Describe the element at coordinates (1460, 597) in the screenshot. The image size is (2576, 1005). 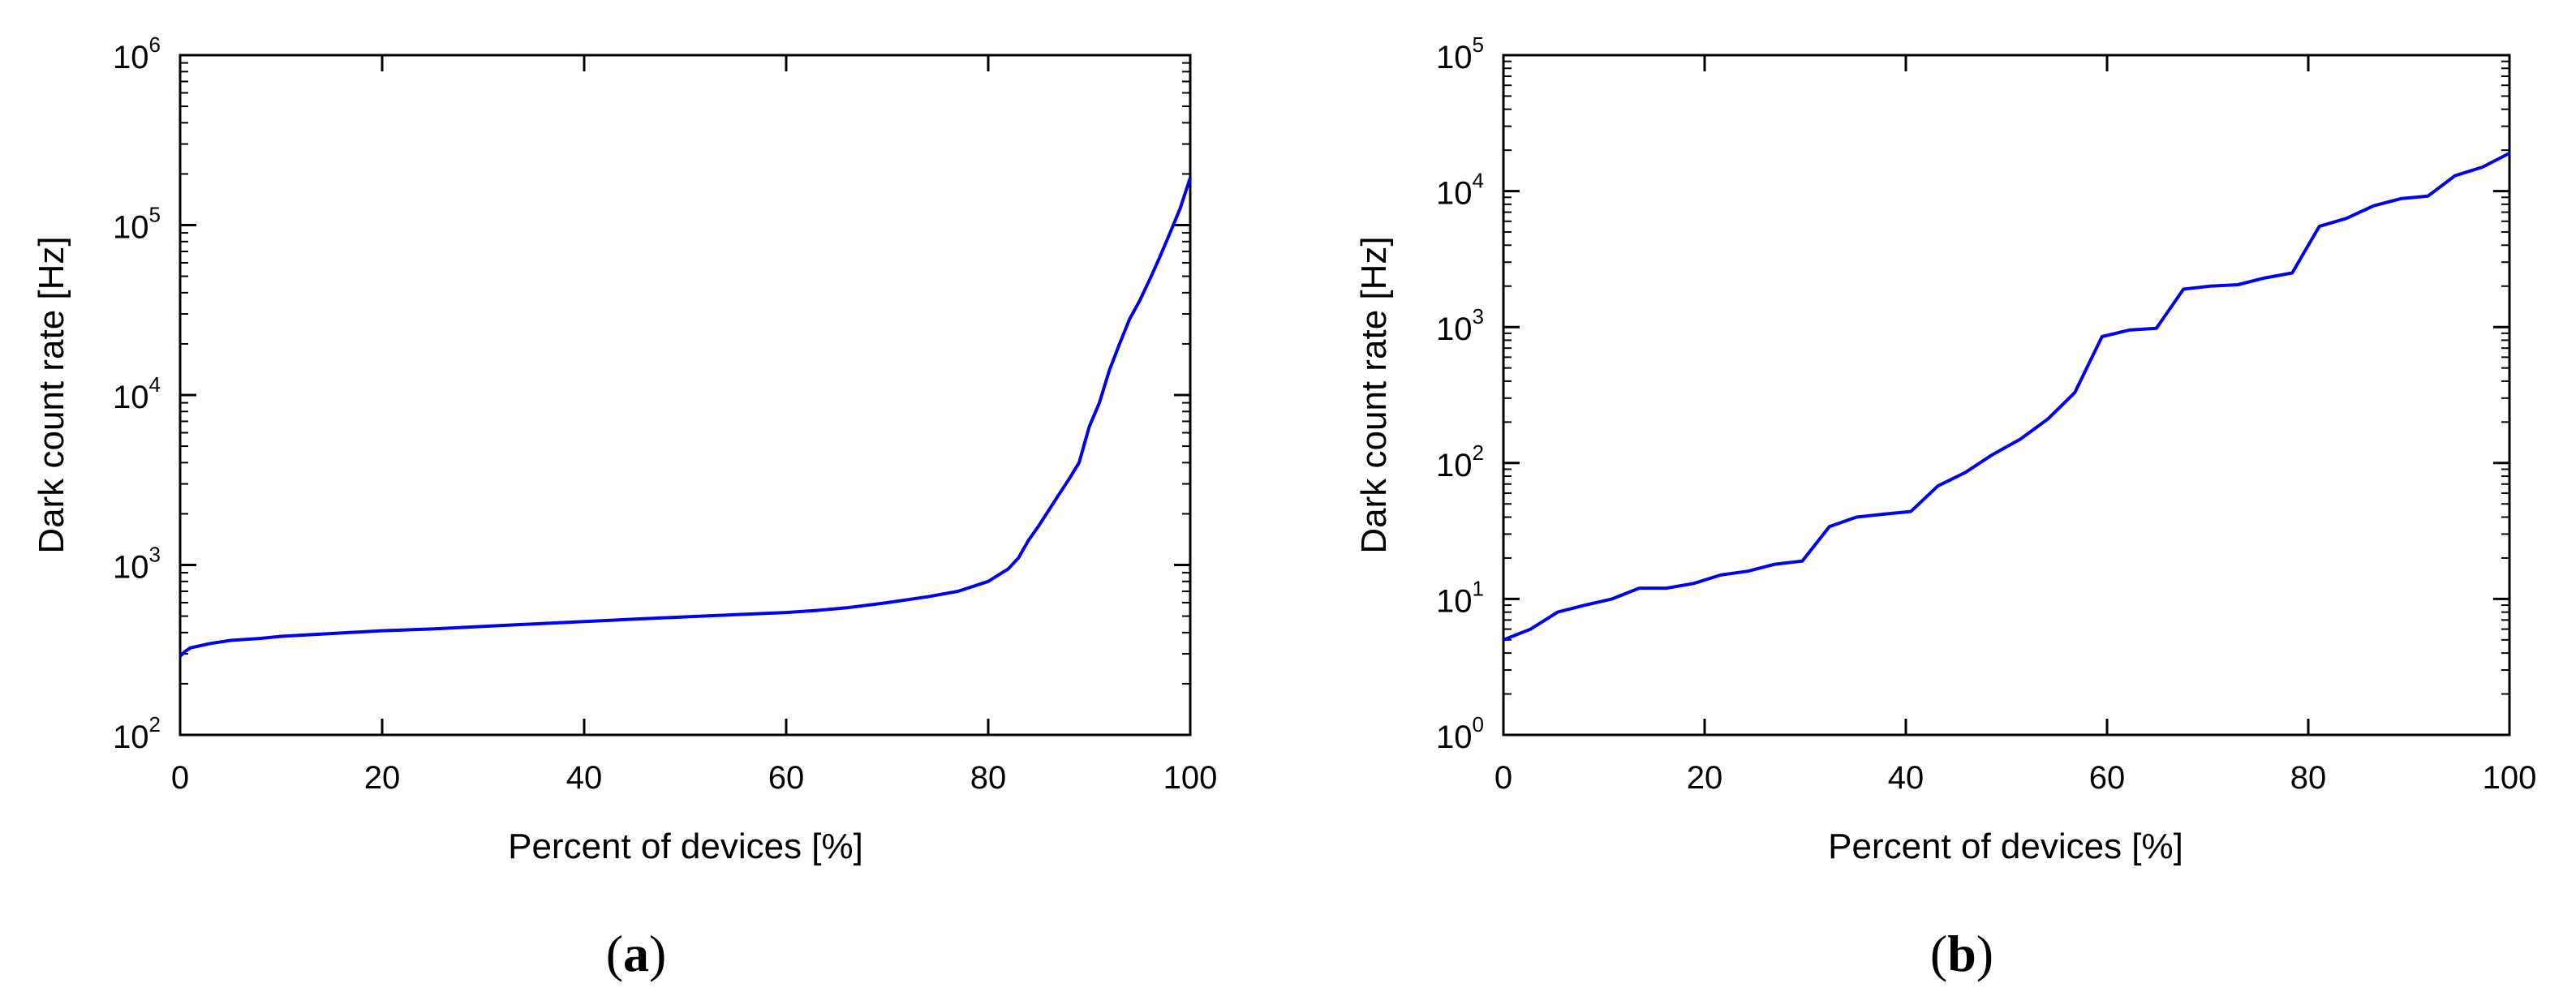
I see `y-tick-label: 10¹` at that location.